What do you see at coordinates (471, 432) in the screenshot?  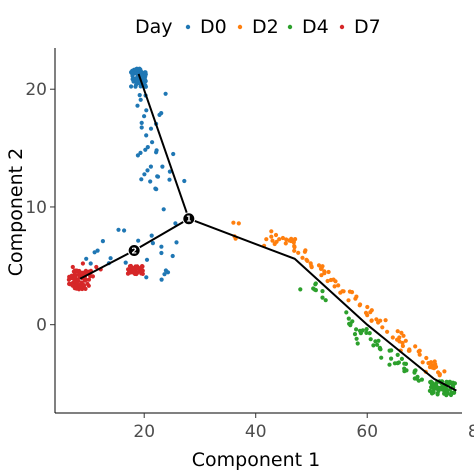 I see `x-tick-label: 80` at bounding box center [471, 432].